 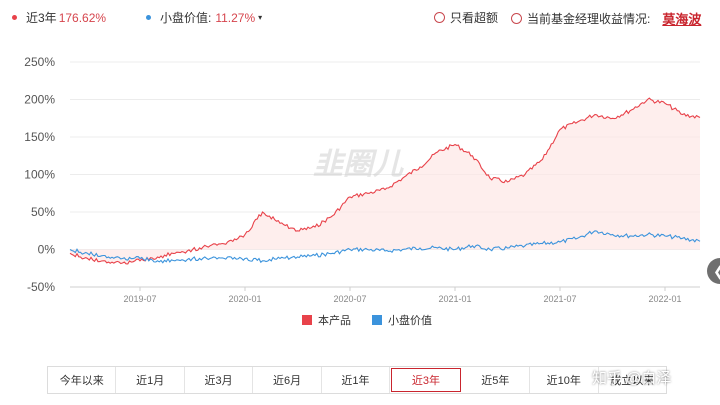 I want to click on tab-period: 近6月, so click(x=287, y=380).